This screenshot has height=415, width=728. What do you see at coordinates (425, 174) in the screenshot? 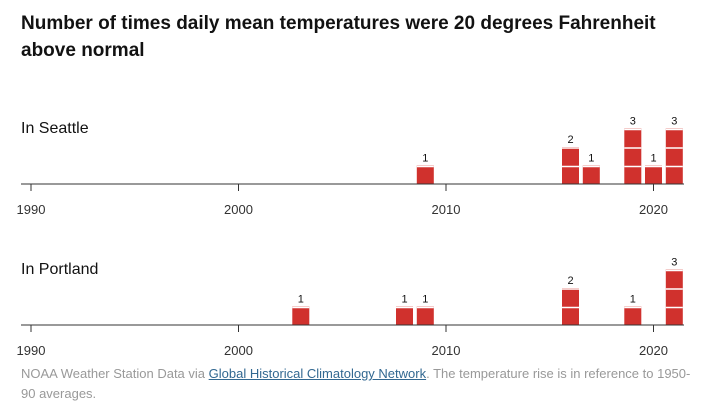
I see `bar-seattle-2009` at bounding box center [425, 174].